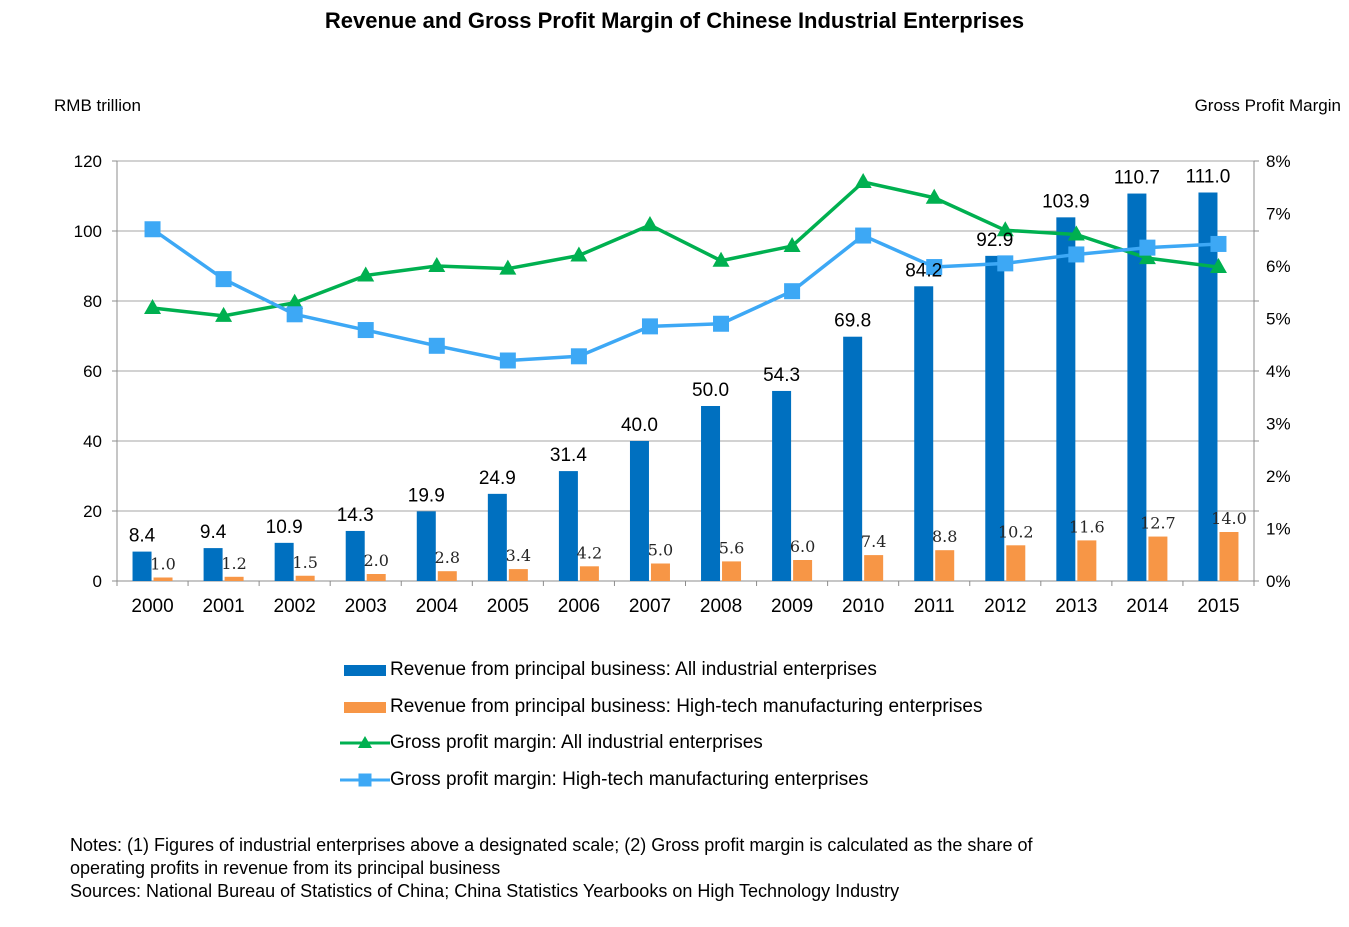  What do you see at coordinates (1278, 529) in the screenshot?
I see `y-right-tick-label: 1%` at bounding box center [1278, 529].